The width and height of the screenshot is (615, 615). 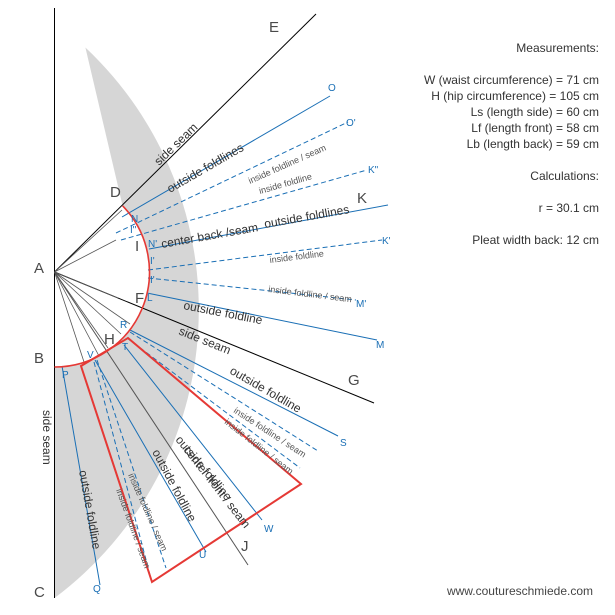 I want to click on point-M: M, so click(x=380, y=345).